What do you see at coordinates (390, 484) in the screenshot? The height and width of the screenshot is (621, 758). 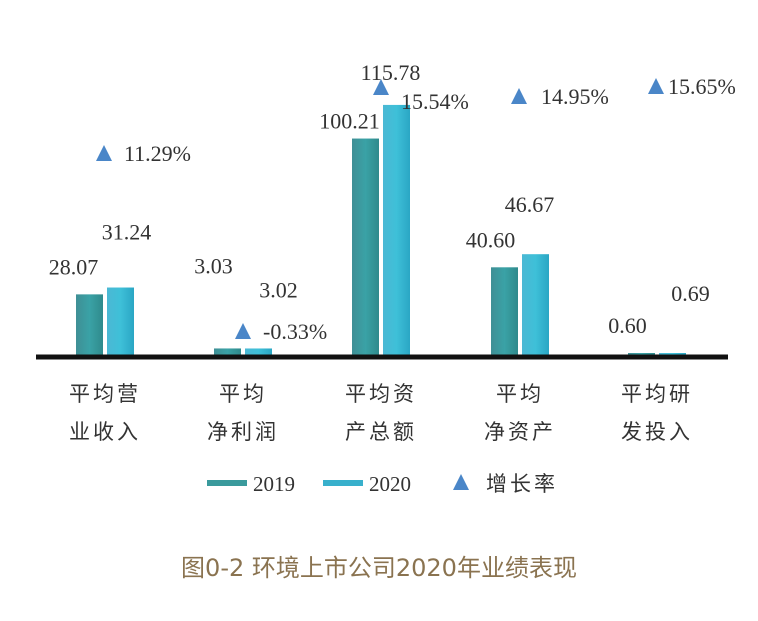 I see `legend-label-2020: 2020` at bounding box center [390, 484].